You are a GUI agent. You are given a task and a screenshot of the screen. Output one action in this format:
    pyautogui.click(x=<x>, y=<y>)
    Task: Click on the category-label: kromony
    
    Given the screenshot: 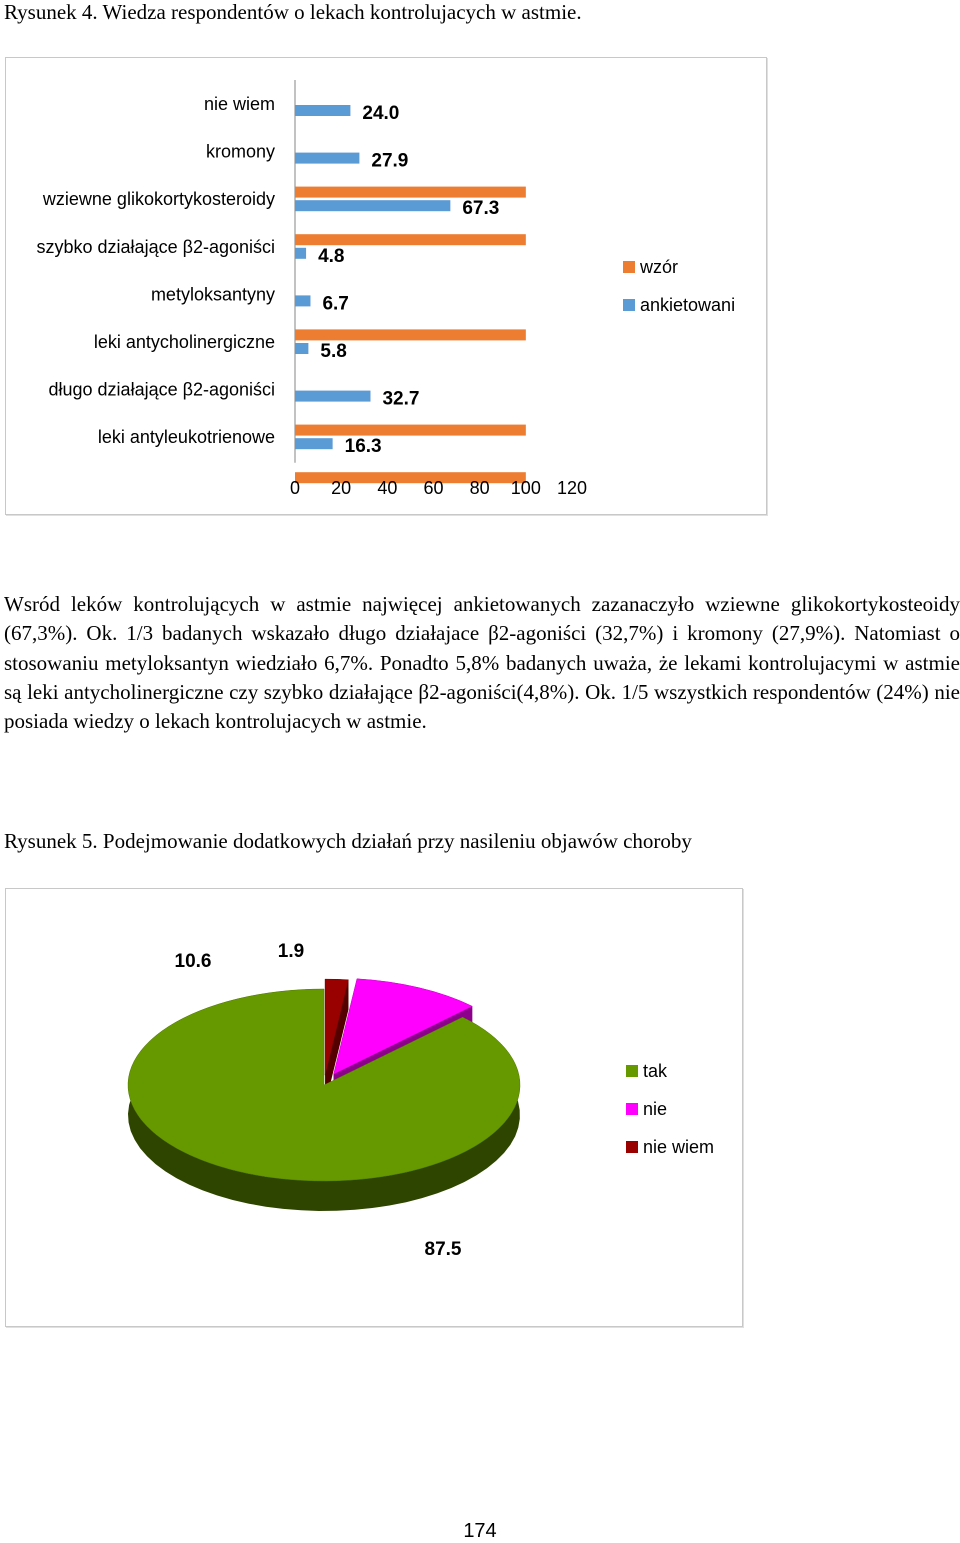 What is the action you would take?
    pyautogui.click(x=240, y=152)
    